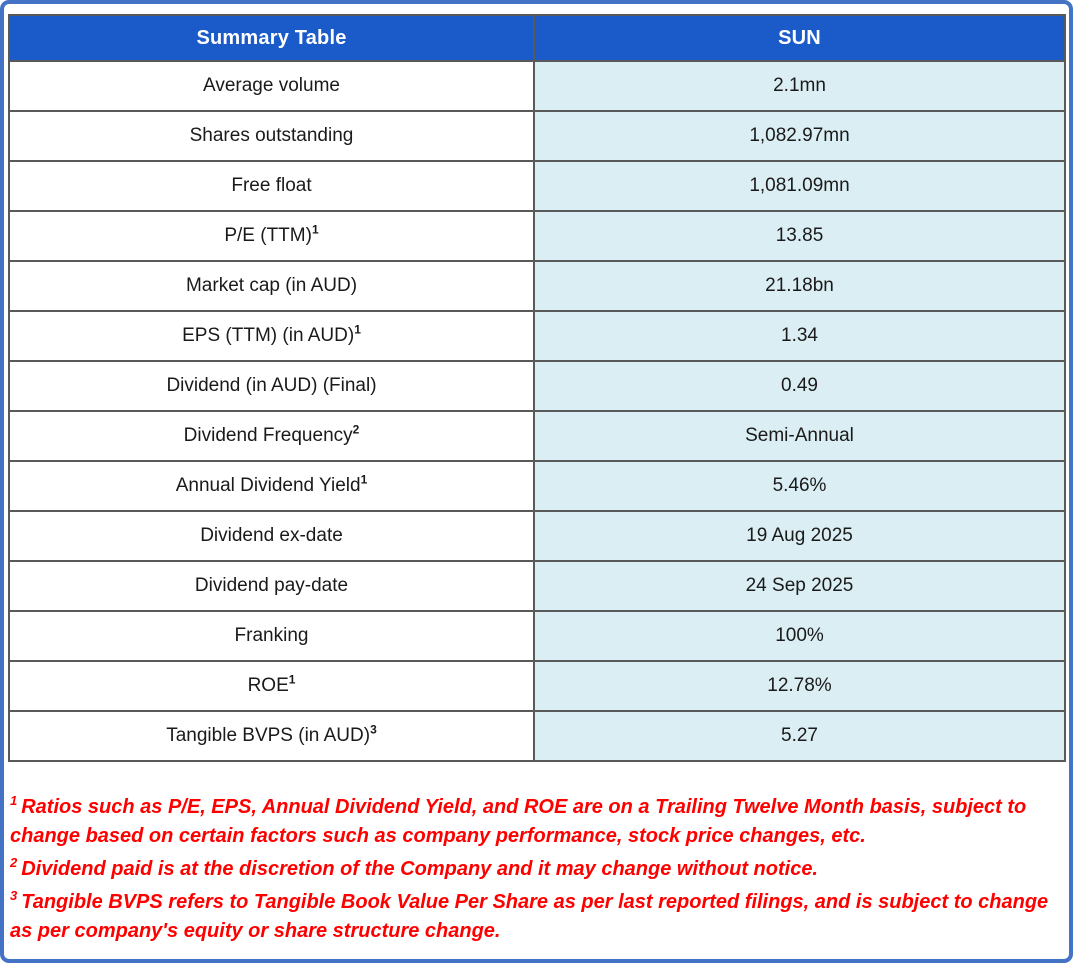  I want to click on metric-value-cell: 5.27, so click(799, 736).